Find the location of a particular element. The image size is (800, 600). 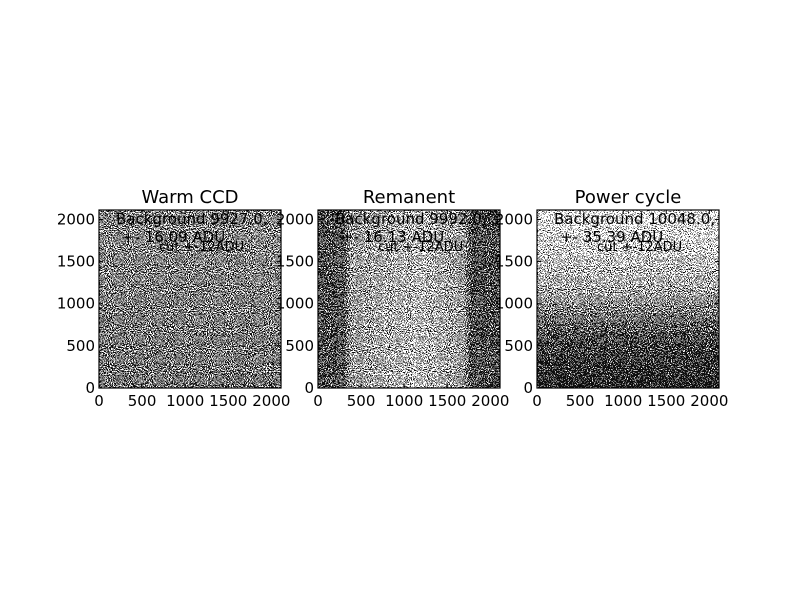

annotation: +- 16.09 ADU is located at coordinates (173, 237).